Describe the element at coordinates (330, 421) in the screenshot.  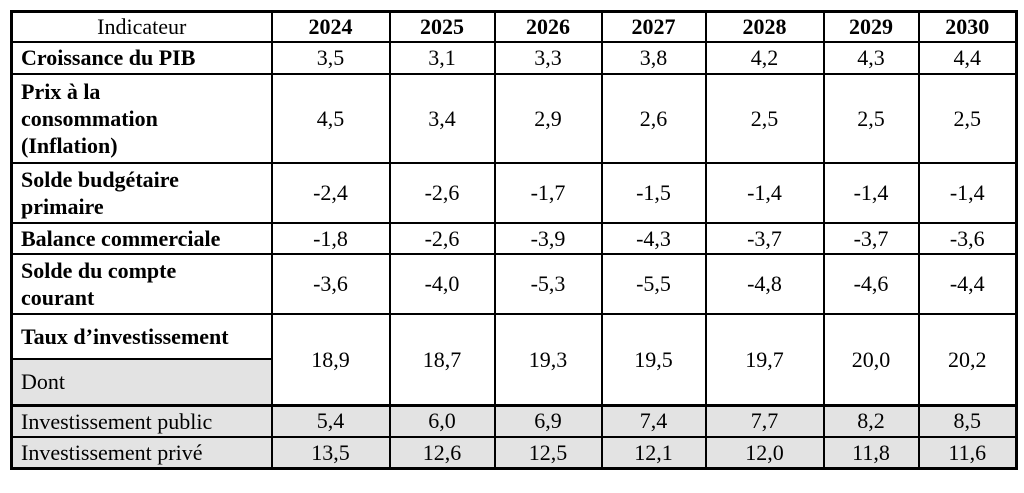
I see `value-cell: 5,4` at that location.